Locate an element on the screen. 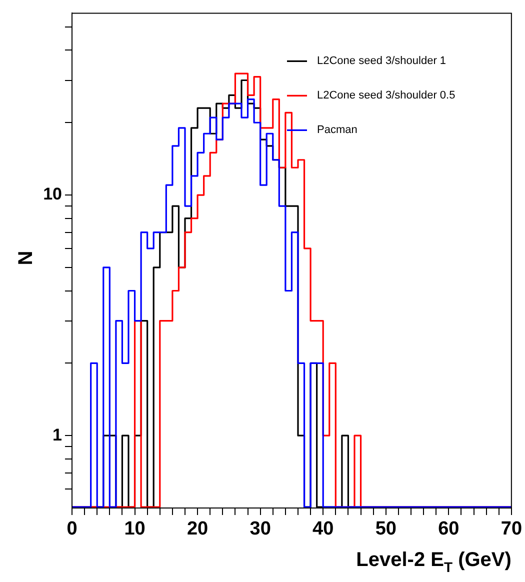  x-tick-label: 40 is located at coordinates (323, 529).